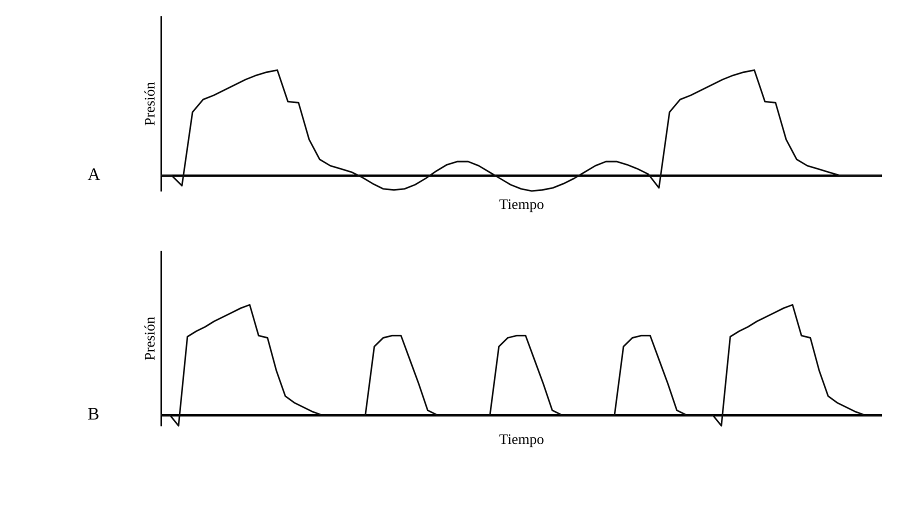 The image size is (902, 511). Describe the element at coordinates (94, 174) in the screenshot. I see `text: A` at that location.